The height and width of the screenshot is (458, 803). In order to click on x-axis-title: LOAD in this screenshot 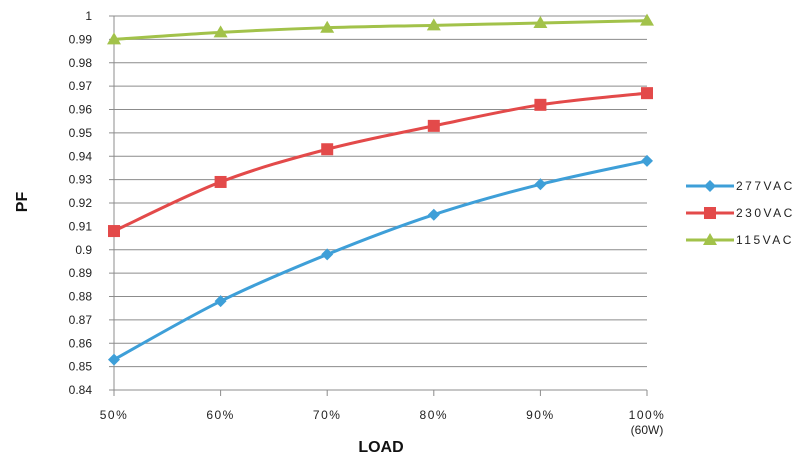, I will do `click(380, 447)`.